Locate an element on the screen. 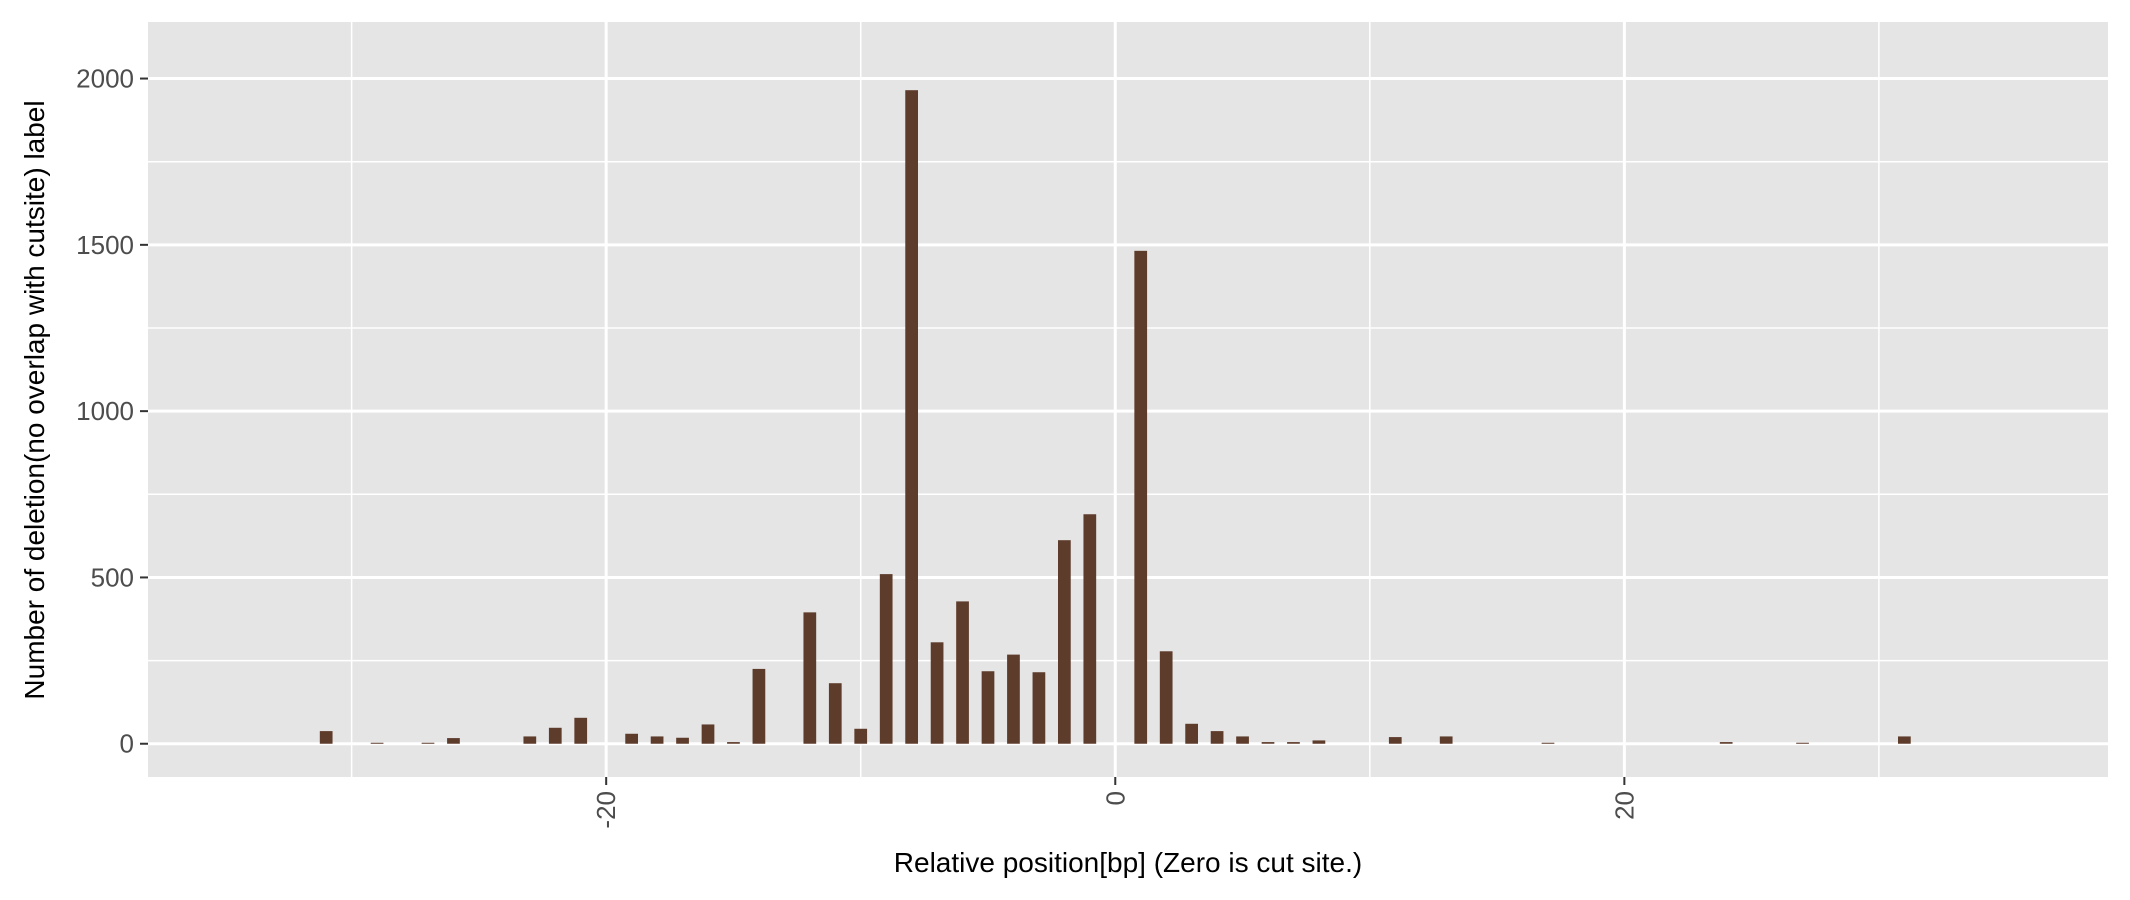 The width and height of the screenshot is (2130, 900). y-tick-label: 500 is located at coordinates (112, 577).